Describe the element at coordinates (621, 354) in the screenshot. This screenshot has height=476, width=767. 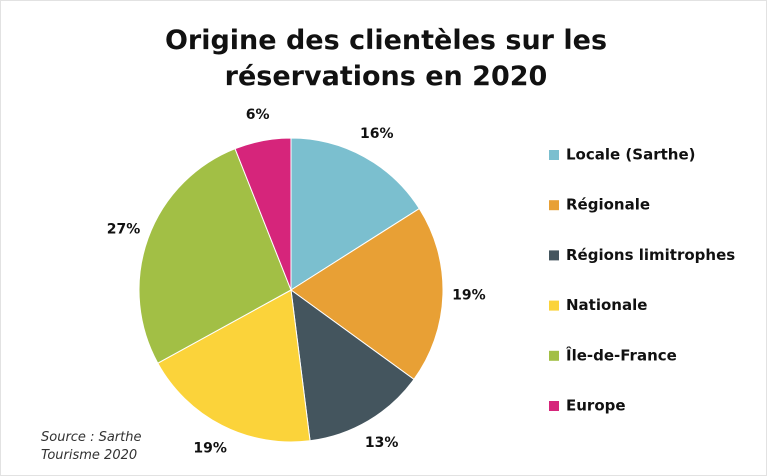
I see `legend-label: Île-de-France` at that location.